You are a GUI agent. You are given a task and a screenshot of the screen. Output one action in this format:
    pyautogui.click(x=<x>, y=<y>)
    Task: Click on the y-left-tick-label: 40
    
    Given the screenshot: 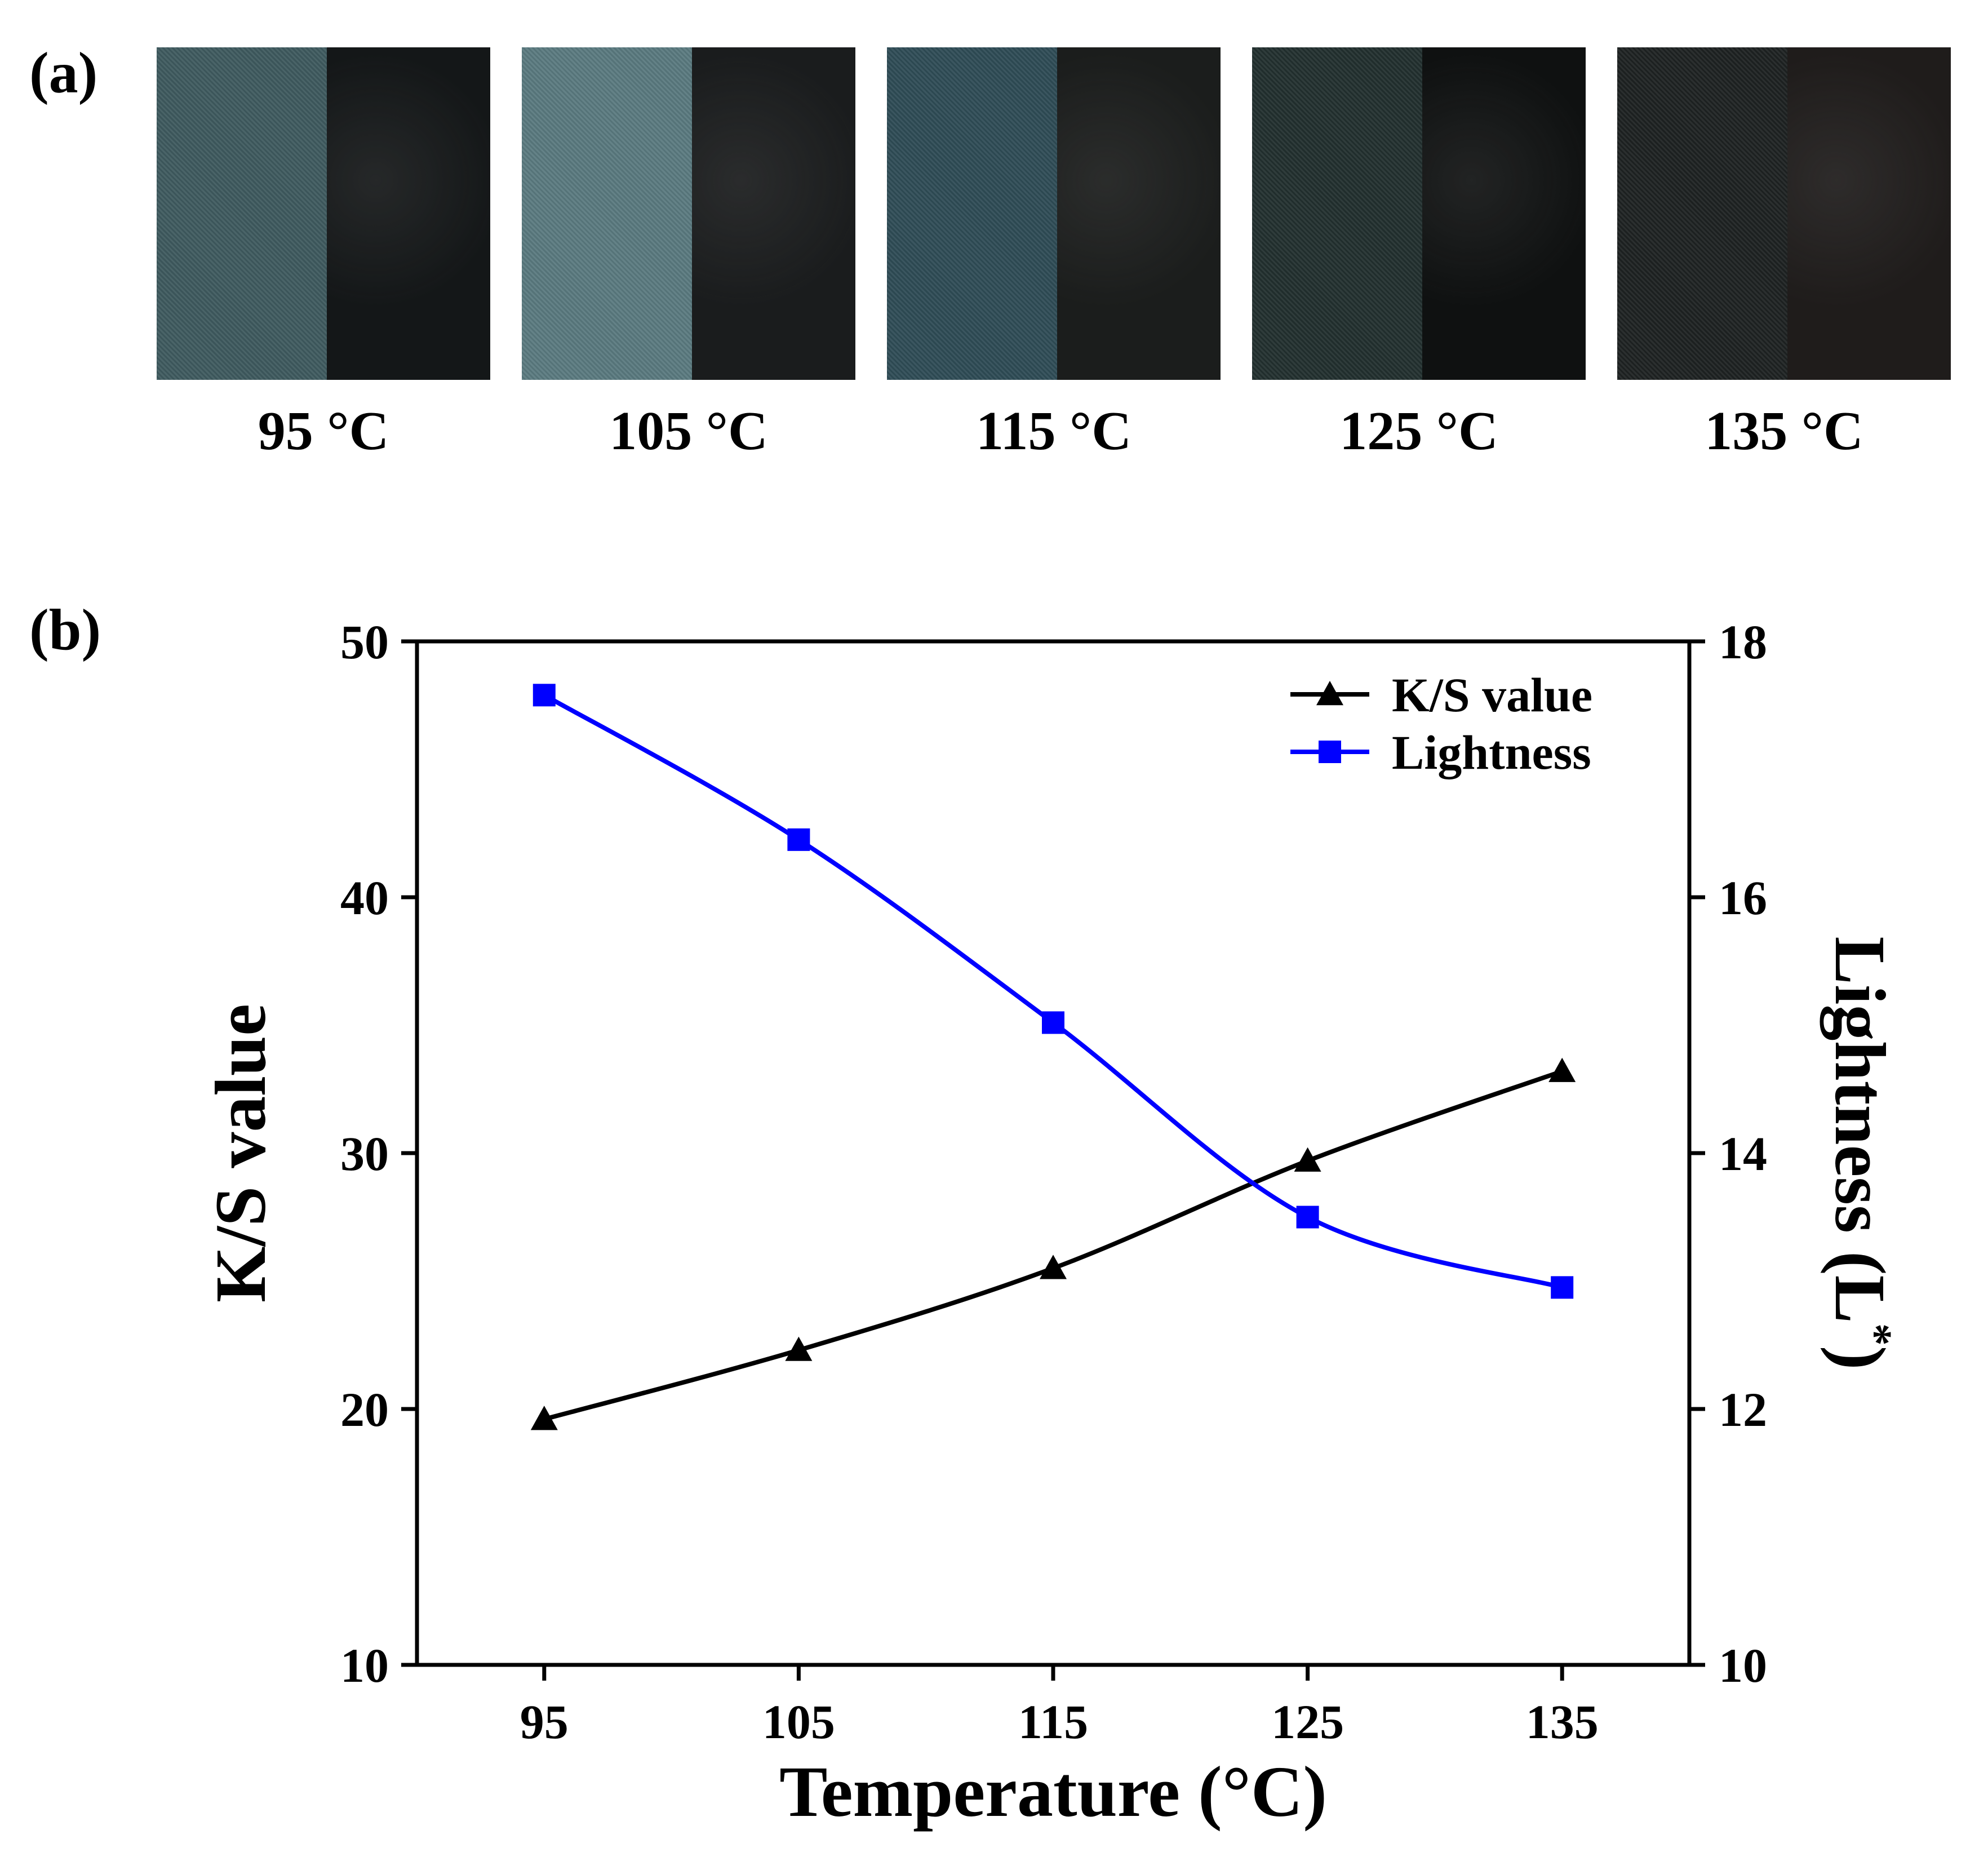 What is the action you would take?
    pyautogui.click(x=364, y=898)
    